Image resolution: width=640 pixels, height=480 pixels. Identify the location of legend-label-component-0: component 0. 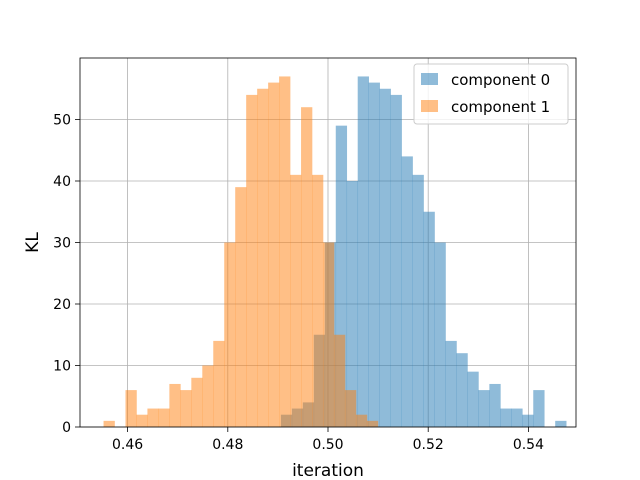
(500, 80).